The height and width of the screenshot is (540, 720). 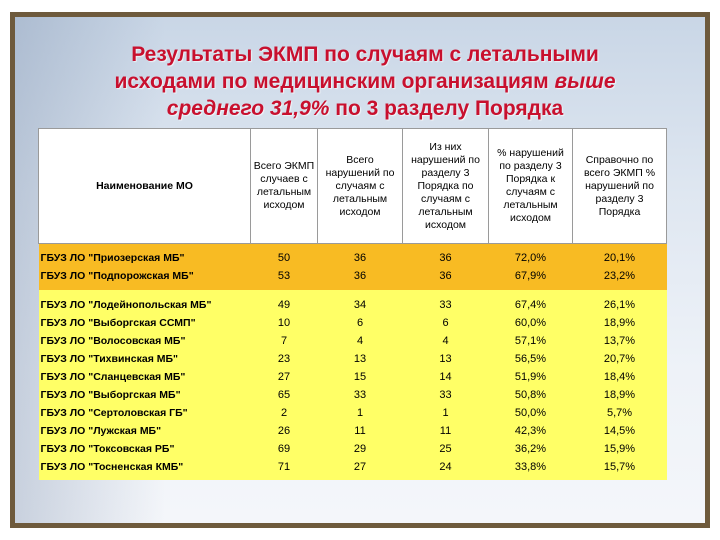 I want to click on table-row: ГБУЗ ЛО "Выборгская ССМП" 10 6 6 60,0% 18,9%, so click(x=352, y=323).